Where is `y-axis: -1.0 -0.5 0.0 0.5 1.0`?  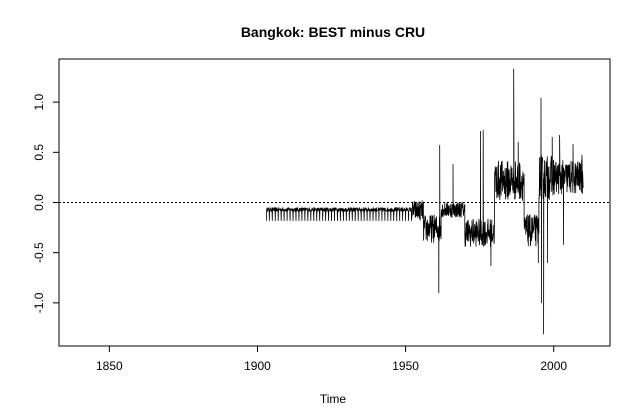 y-axis: -1.0 -0.5 0.0 0.5 1.0 is located at coordinates (46, 203).